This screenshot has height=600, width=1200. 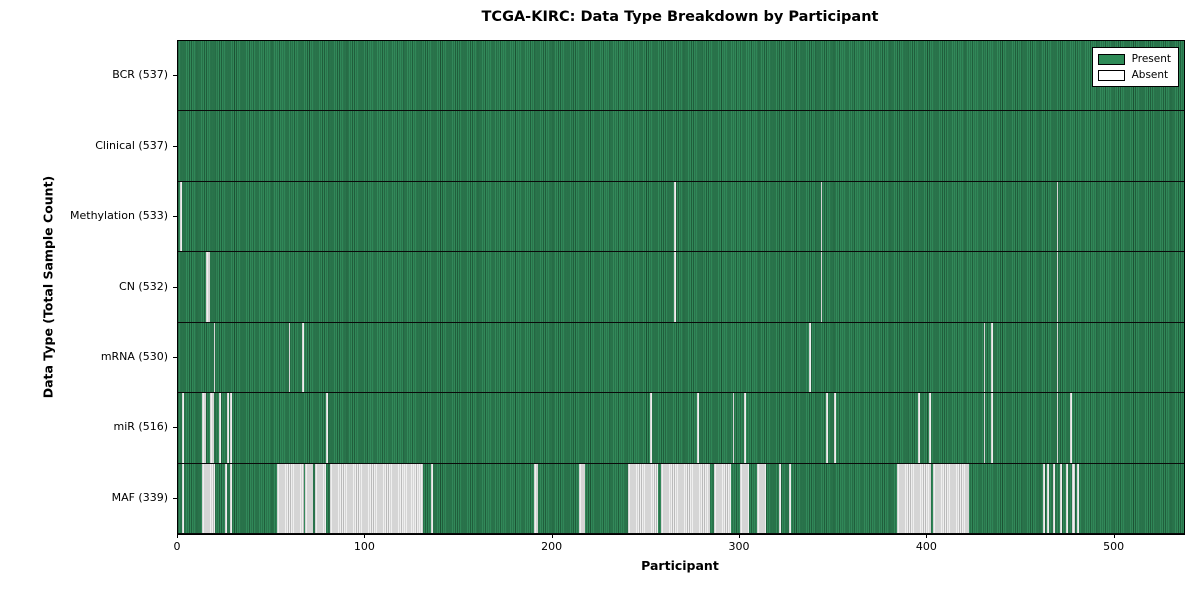 What do you see at coordinates (926, 546) in the screenshot?
I see `x-tick-label: 400` at bounding box center [926, 546].